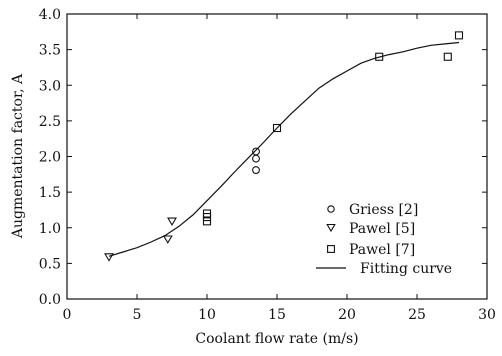 This screenshot has height=356, width=502. I want to click on x-axis-title: Coolant flow rate (m/s), so click(276, 339).